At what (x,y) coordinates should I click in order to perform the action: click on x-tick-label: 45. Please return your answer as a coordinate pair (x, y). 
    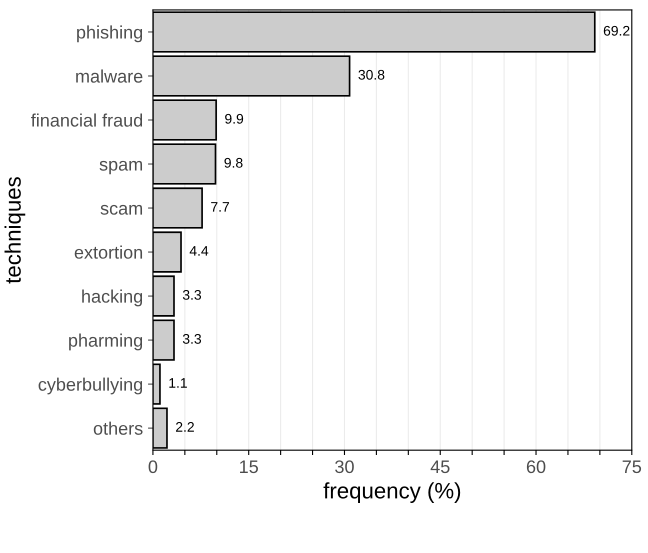
    Looking at the image, I should click on (440, 467).